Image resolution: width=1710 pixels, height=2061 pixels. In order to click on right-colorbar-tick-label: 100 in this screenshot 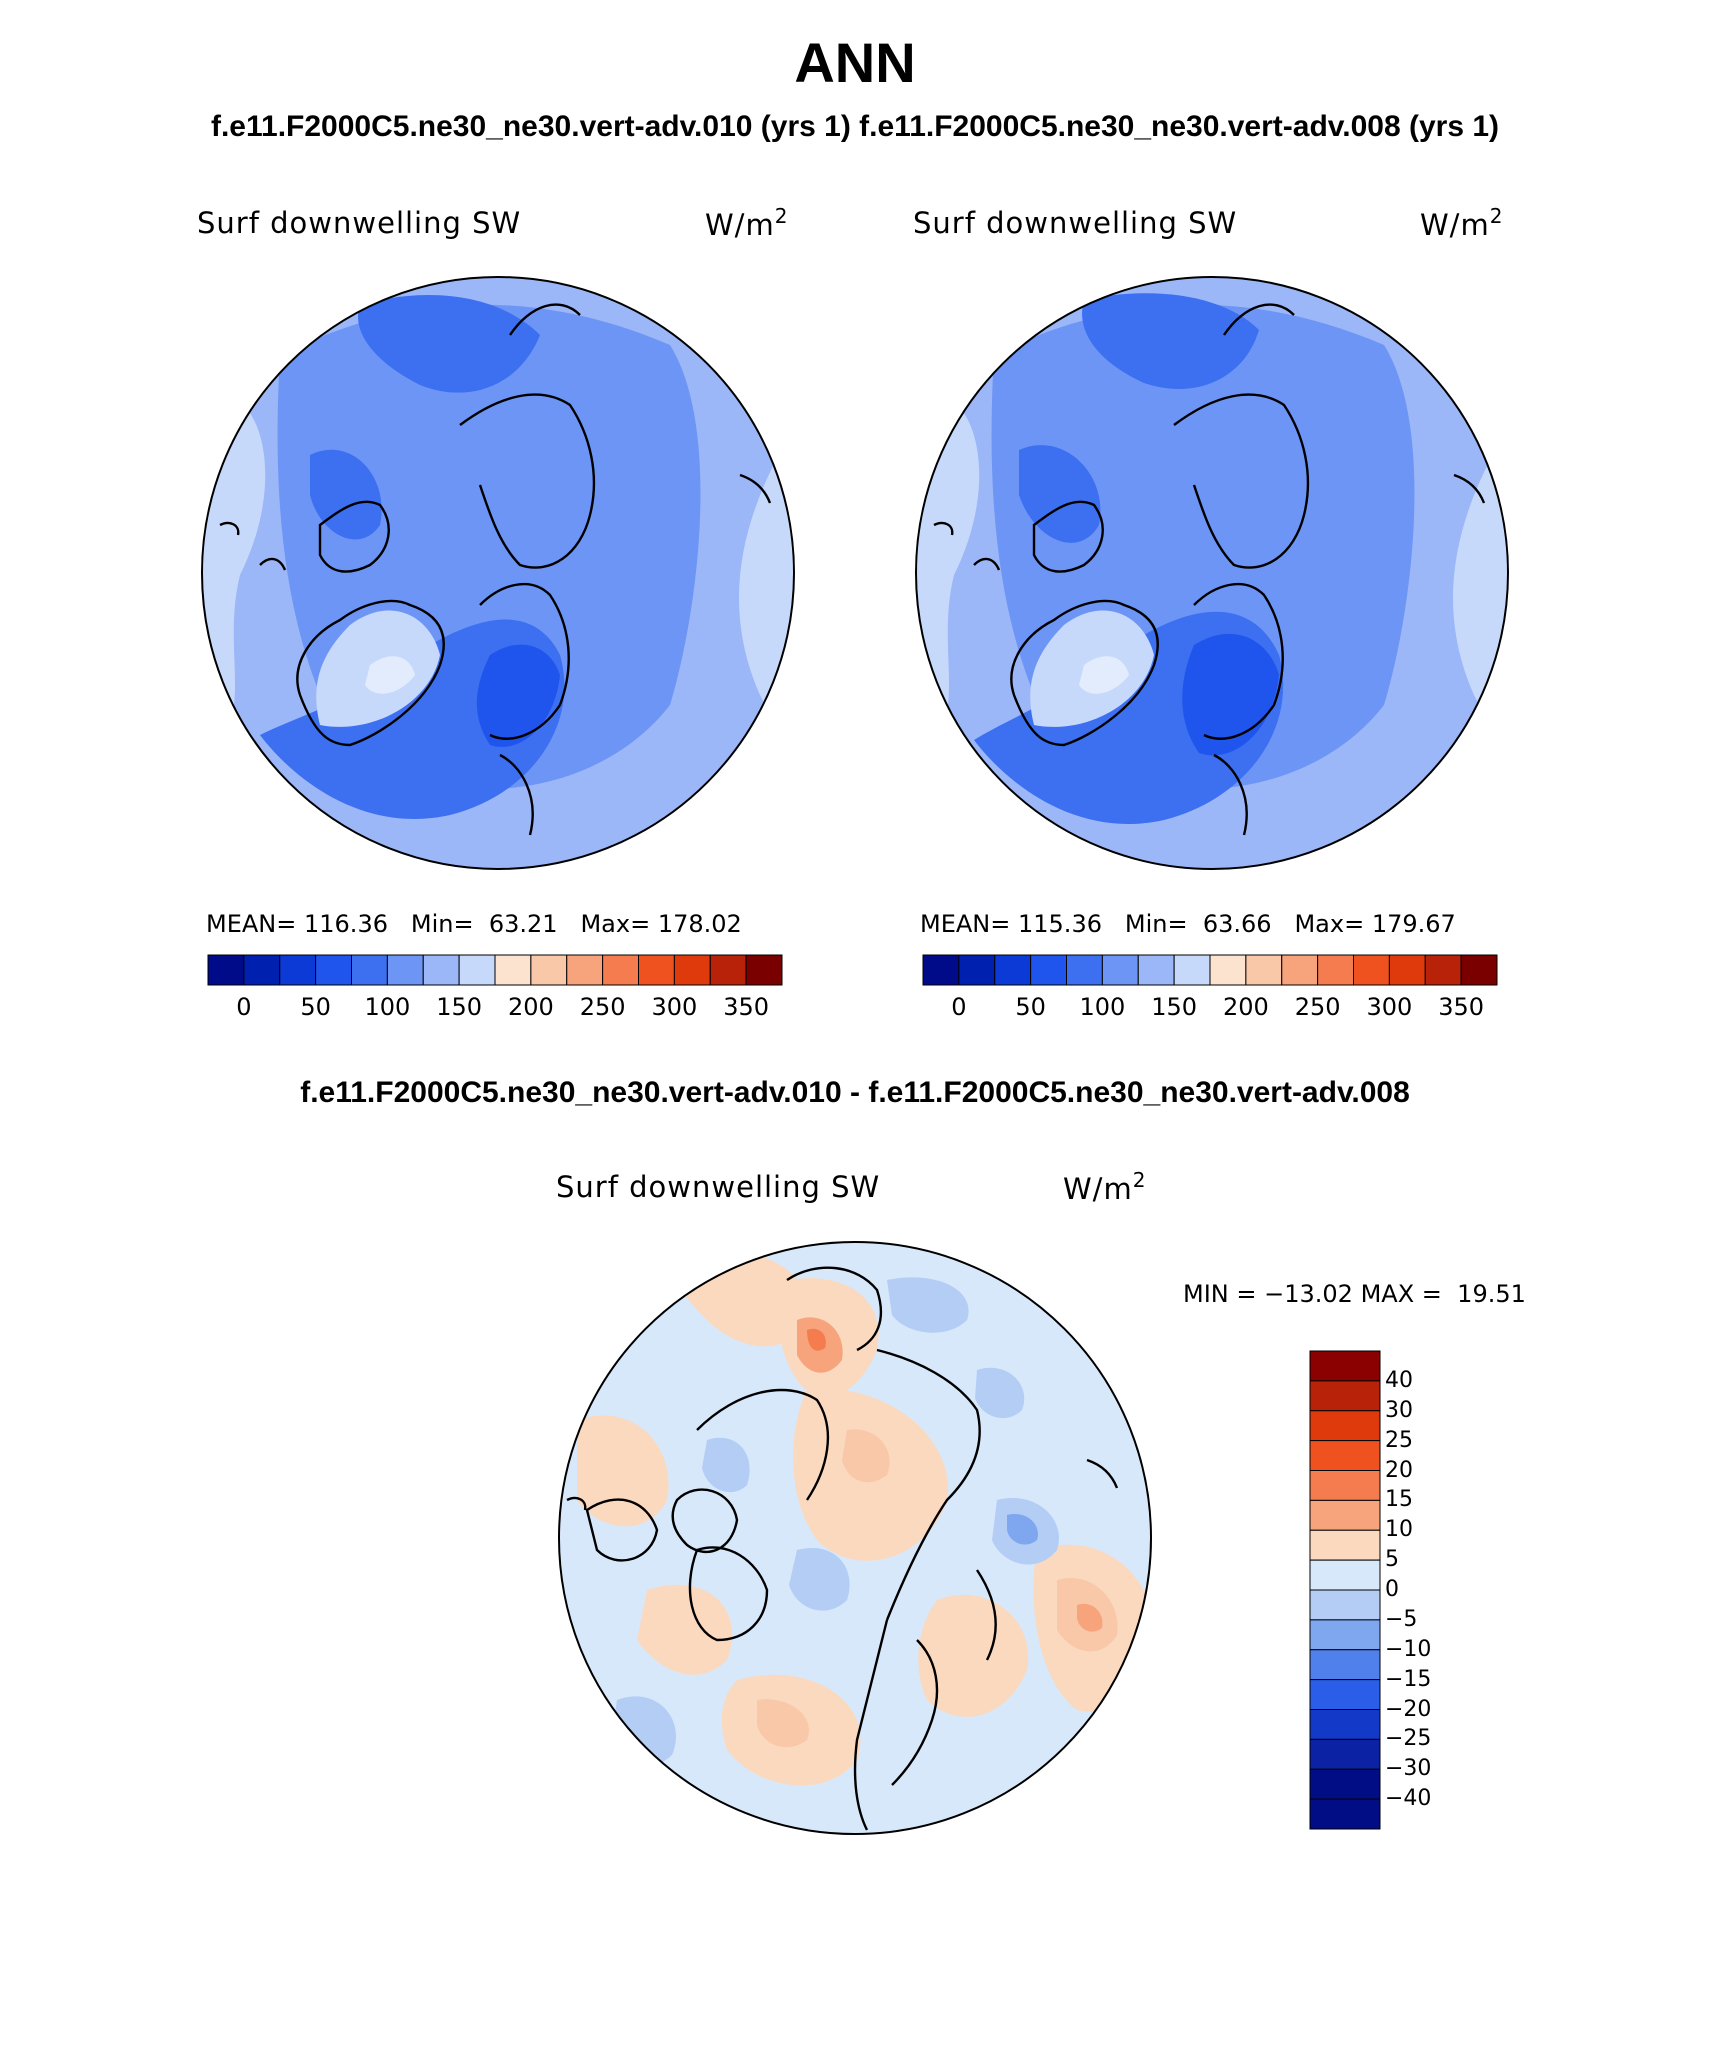, I will do `click(1102, 1007)`.